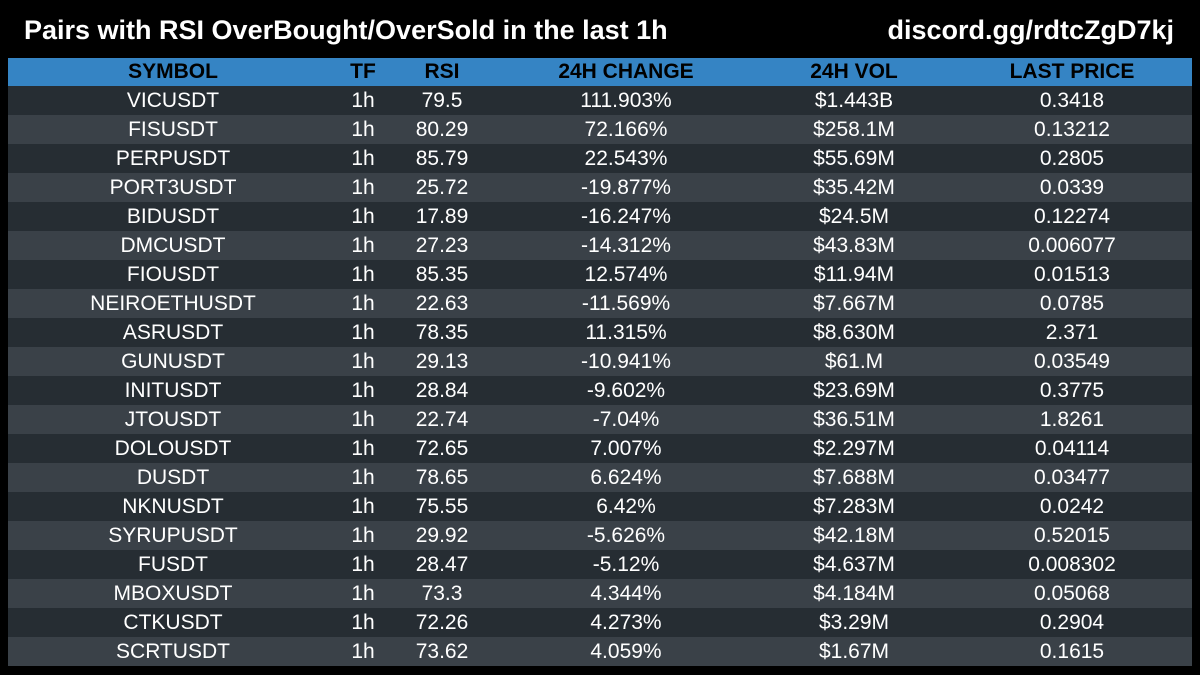 This screenshot has height=675, width=1200. What do you see at coordinates (854, 390) in the screenshot?
I see `volume-cell: $23.69M` at bounding box center [854, 390].